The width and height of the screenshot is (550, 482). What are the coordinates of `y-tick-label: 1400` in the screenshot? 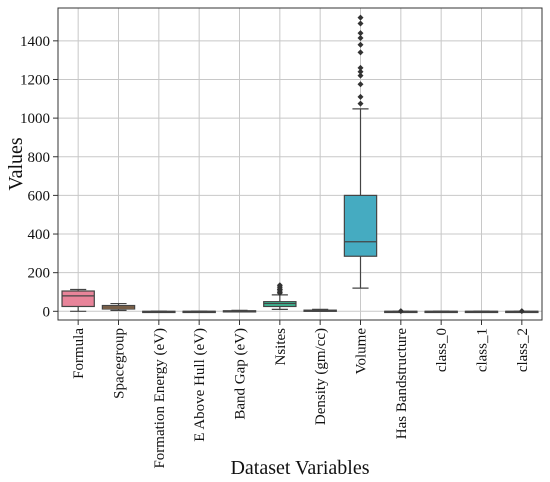 It's located at (35, 42).